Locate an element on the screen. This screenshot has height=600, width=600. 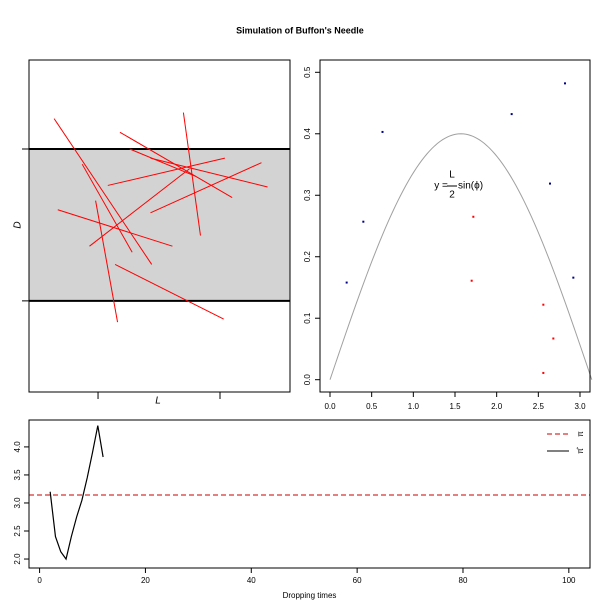
y-tick-label: 2.0 is located at coordinates (17, 559).